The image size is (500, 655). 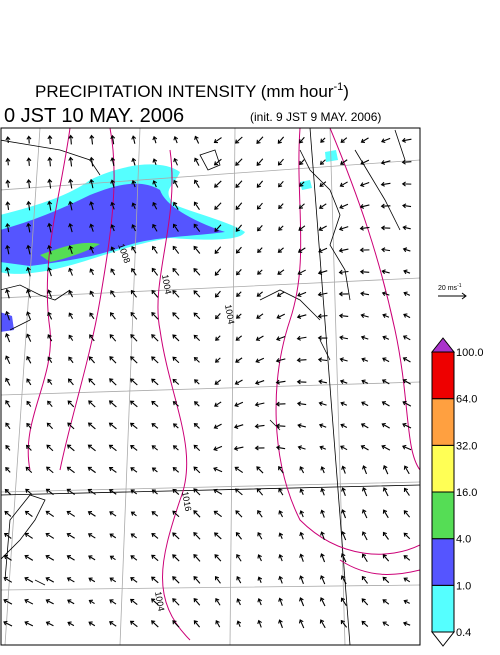 What do you see at coordinates (466, 446) in the screenshot?
I see `colorbar-label: 32.0` at bounding box center [466, 446].